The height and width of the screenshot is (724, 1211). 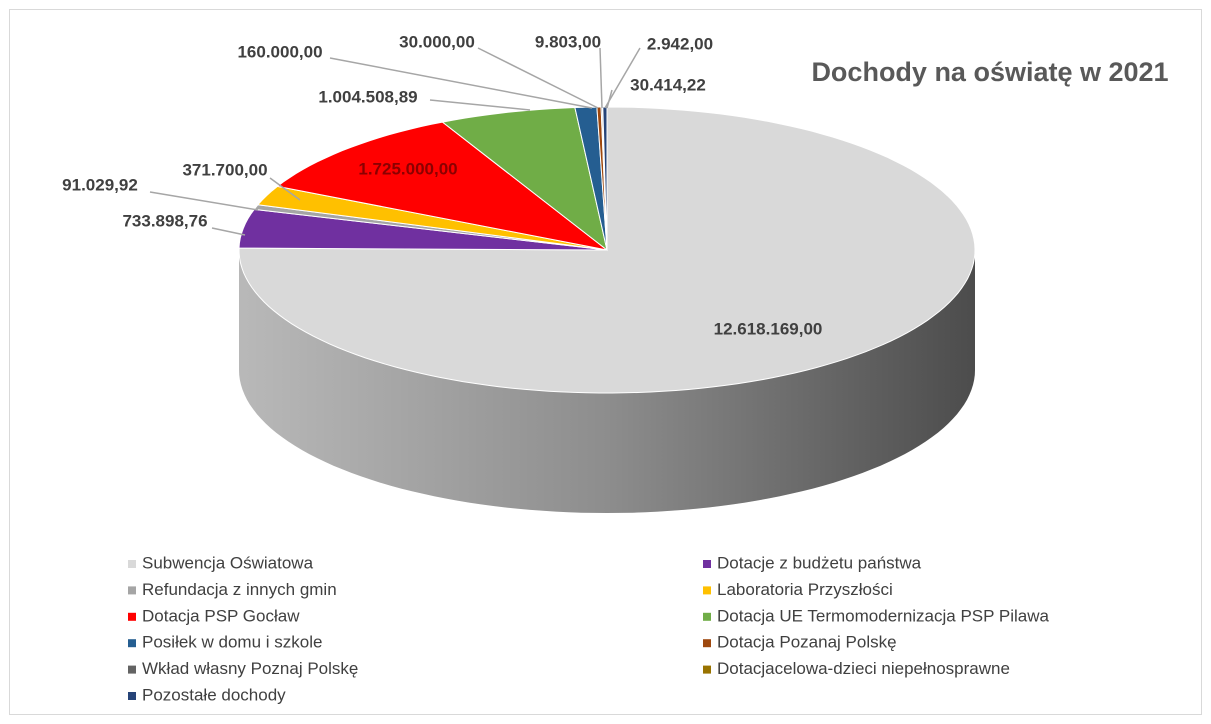 I want to click on legend-label: Posiłek w domu i szkole, so click(x=232, y=642).